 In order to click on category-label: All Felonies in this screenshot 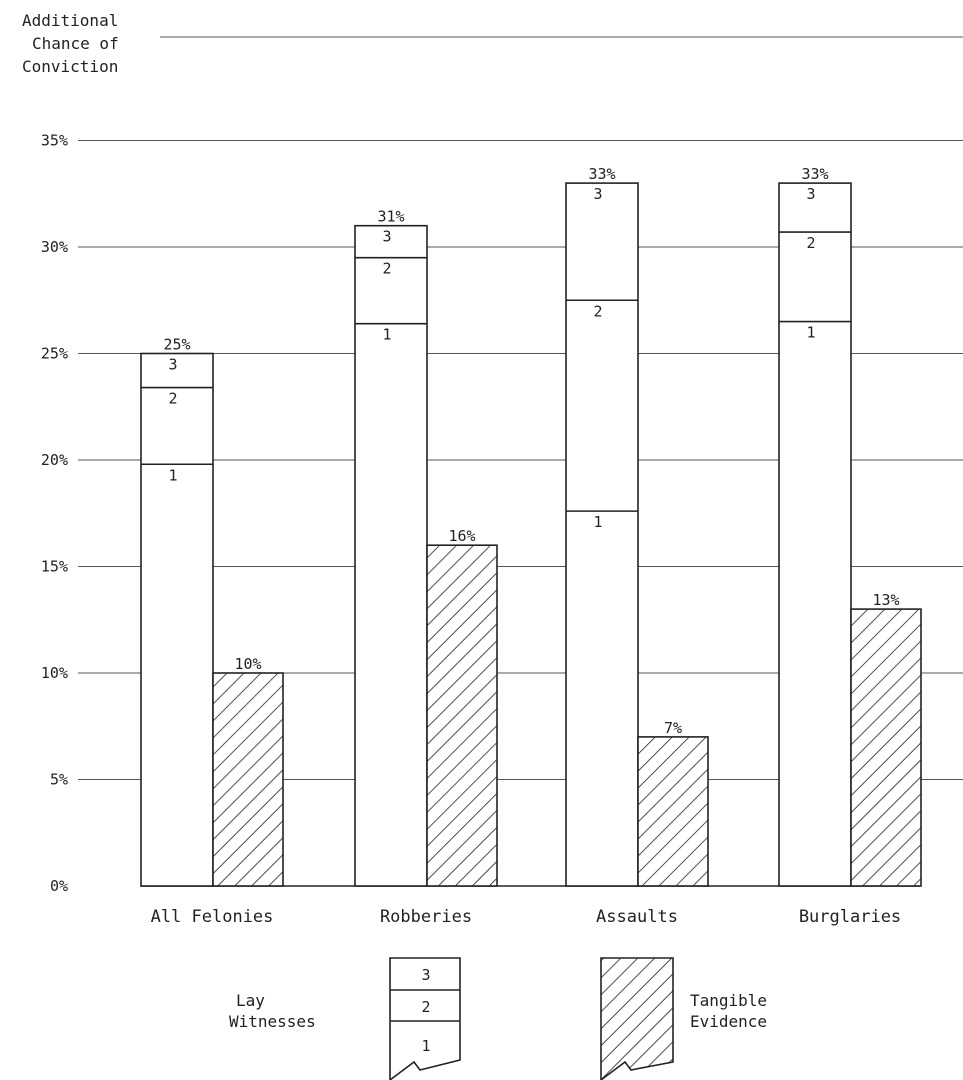, I will do `click(212, 917)`.